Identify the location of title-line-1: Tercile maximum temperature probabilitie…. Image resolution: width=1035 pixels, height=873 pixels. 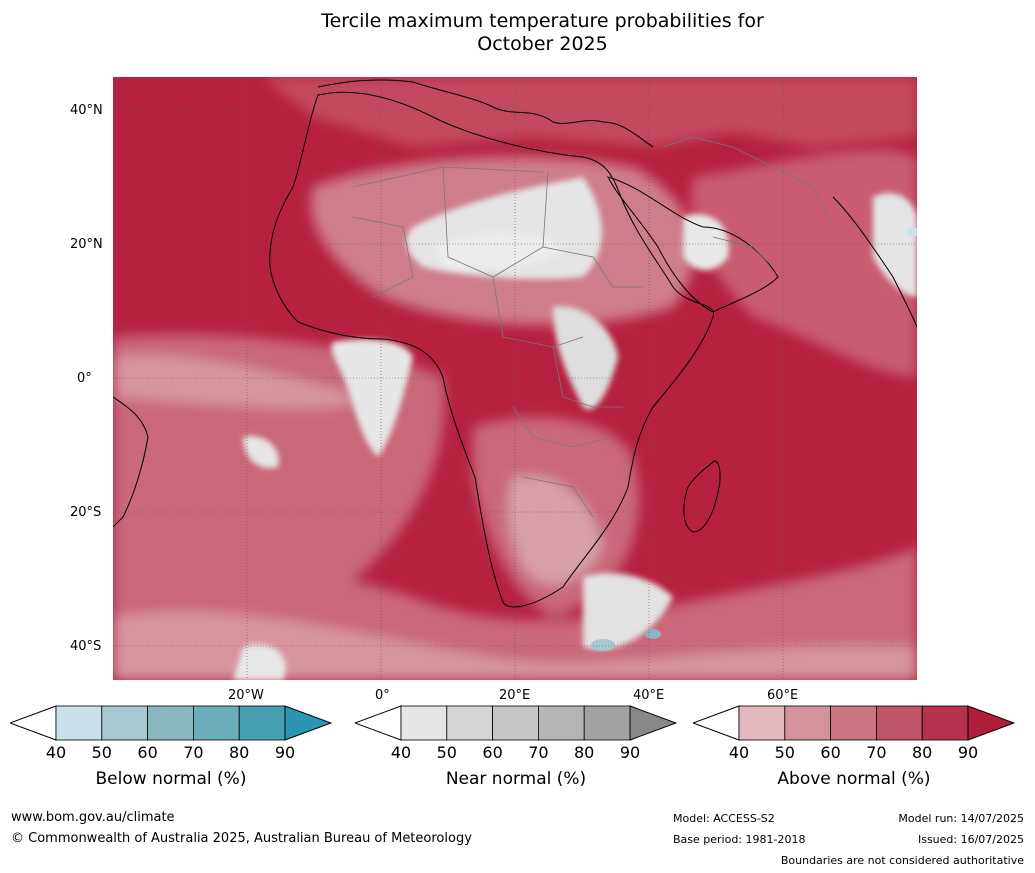
(542, 21).